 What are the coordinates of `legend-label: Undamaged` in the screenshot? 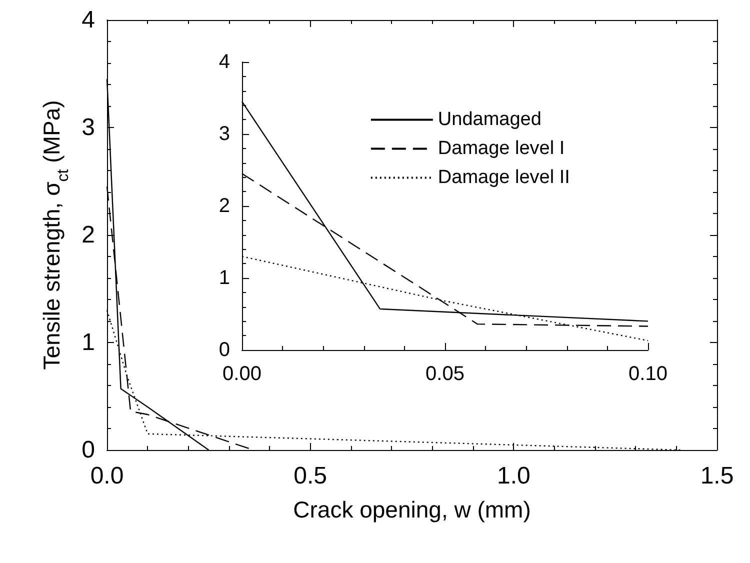 It's located at (490, 119).